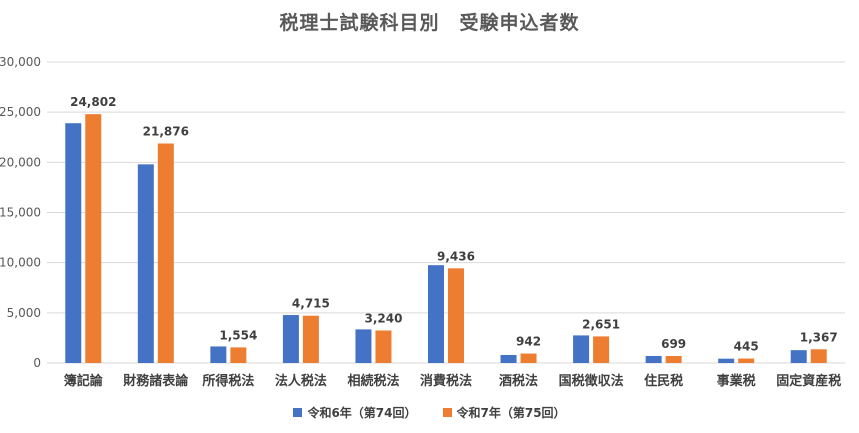 The height and width of the screenshot is (433, 859). I want to click on y-tick-label: 0, so click(37, 363).